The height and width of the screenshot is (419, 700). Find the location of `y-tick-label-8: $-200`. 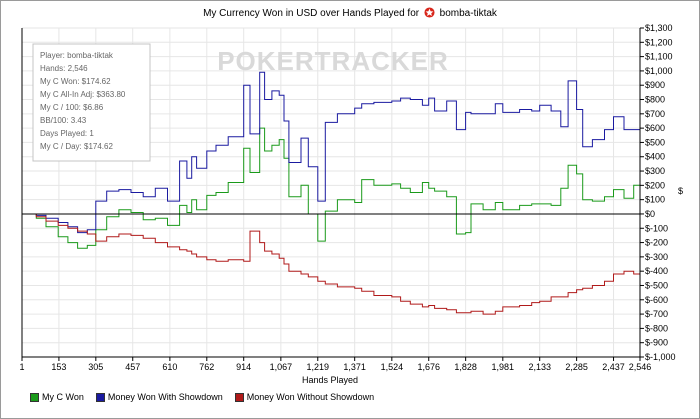

y-tick-label-8: $-200 is located at coordinates (656, 243).